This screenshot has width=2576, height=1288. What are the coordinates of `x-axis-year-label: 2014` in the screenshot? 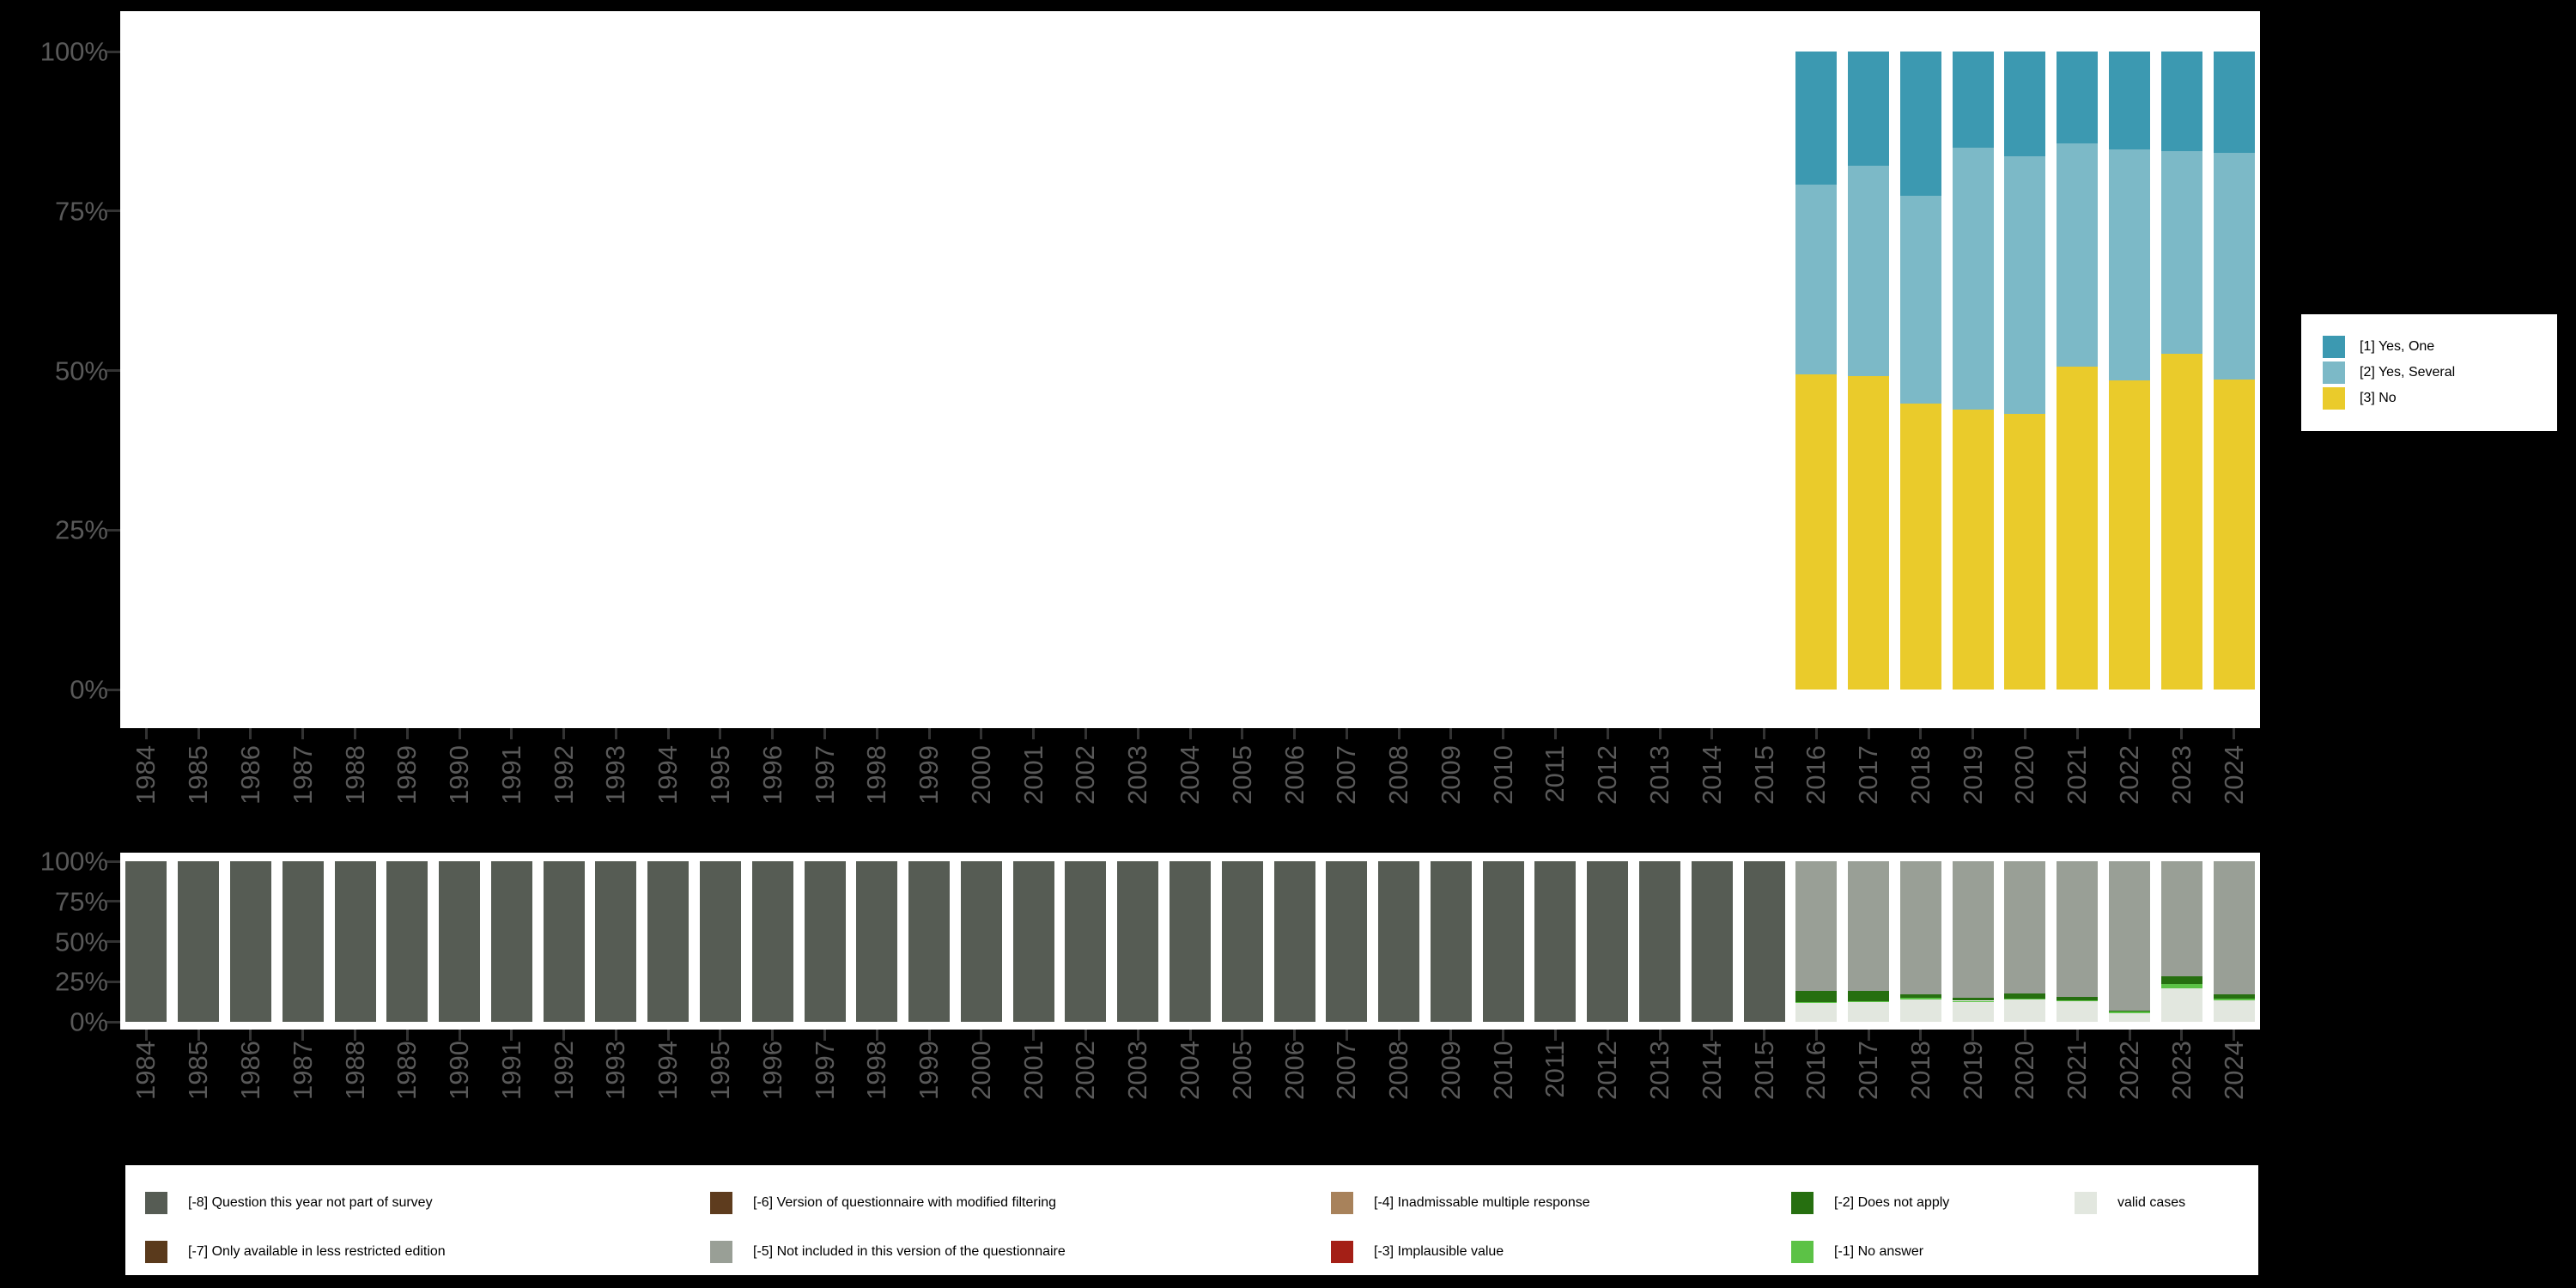 It's located at (1711, 1071).